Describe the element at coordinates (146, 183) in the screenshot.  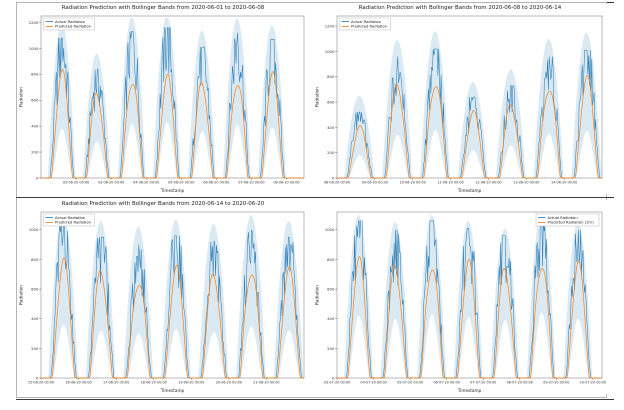
I see `svg-text: 04-06-20 00:00` at that location.